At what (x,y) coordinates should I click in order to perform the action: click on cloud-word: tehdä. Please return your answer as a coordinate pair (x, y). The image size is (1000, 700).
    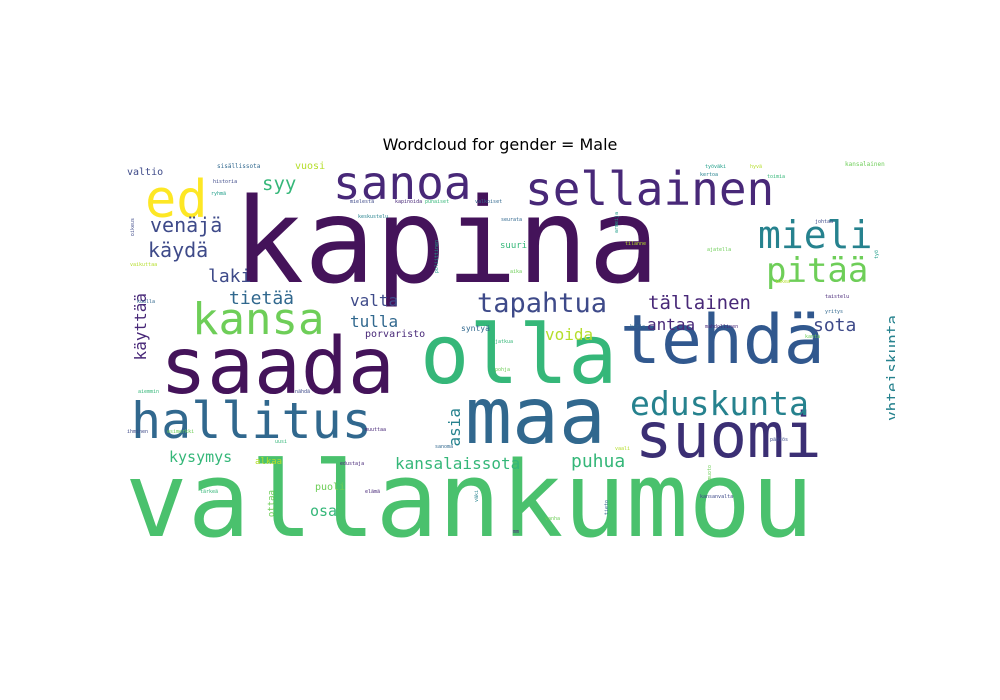
    Looking at the image, I should click on (722, 340).